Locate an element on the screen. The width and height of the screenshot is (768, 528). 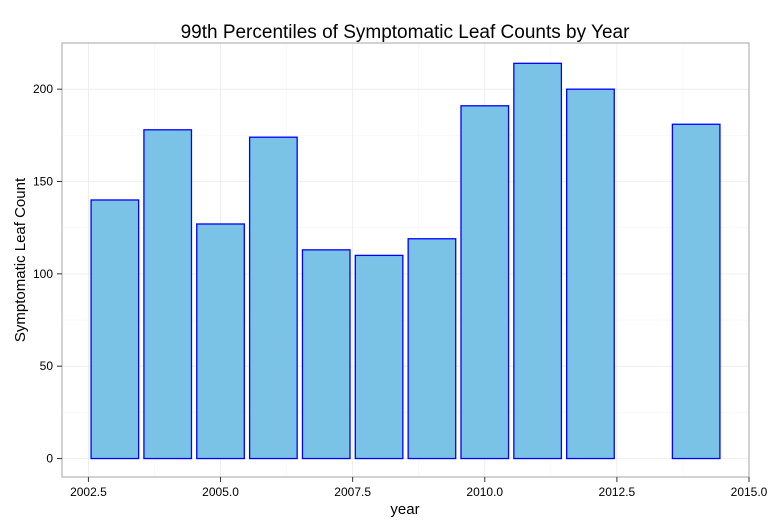
bar-2007 is located at coordinates (326, 354).